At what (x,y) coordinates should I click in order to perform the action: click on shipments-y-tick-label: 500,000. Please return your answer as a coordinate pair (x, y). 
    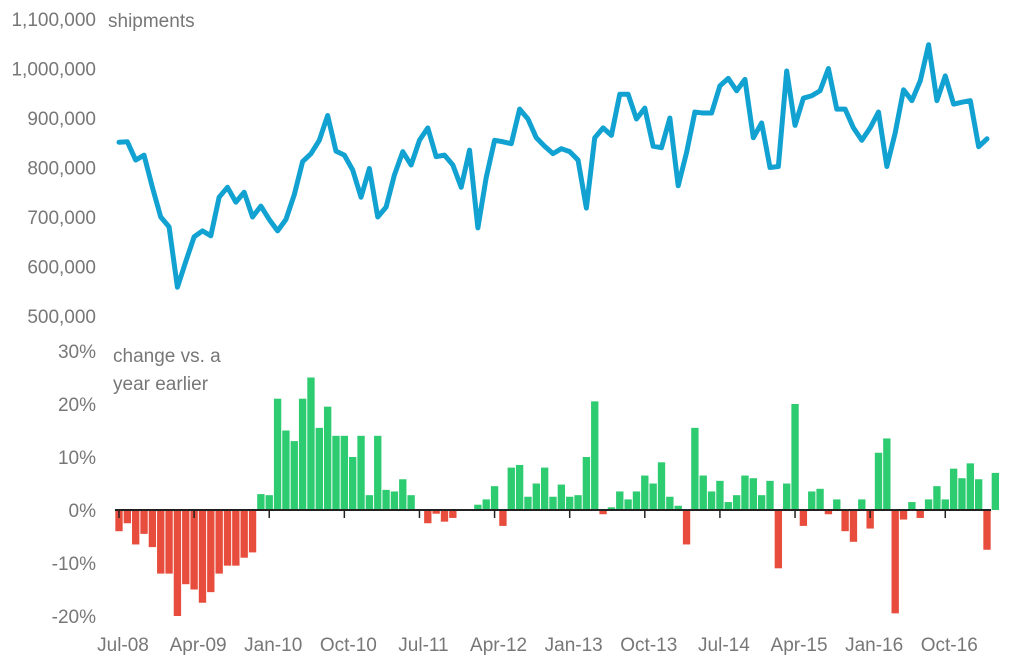
    Looking at the image, I should click on (61, 317).